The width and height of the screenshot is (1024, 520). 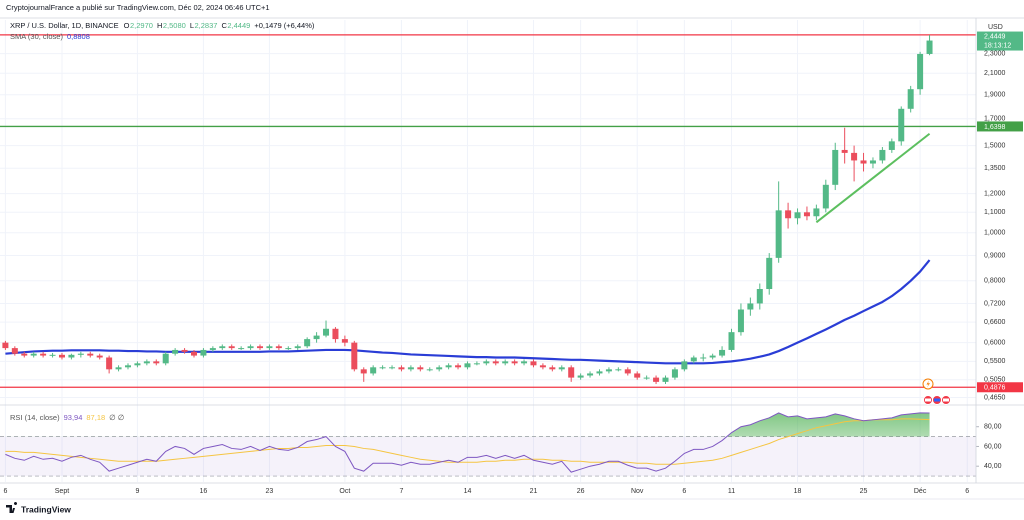 I want to click on rsi-line, so click(x=467, y=442).